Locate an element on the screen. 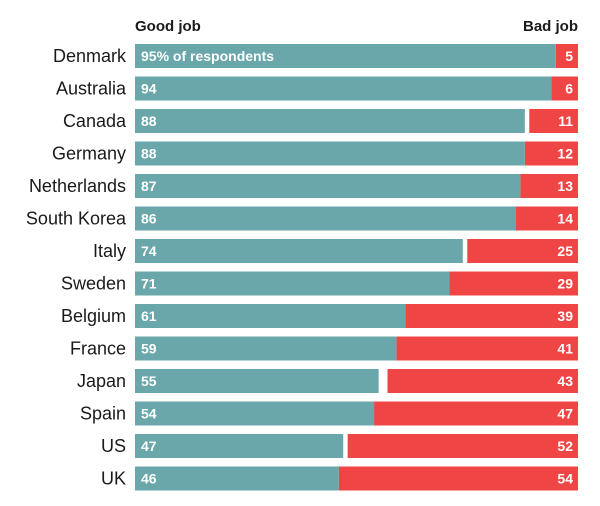  country-label-canada: Canada is located at coordinates (95, 121).